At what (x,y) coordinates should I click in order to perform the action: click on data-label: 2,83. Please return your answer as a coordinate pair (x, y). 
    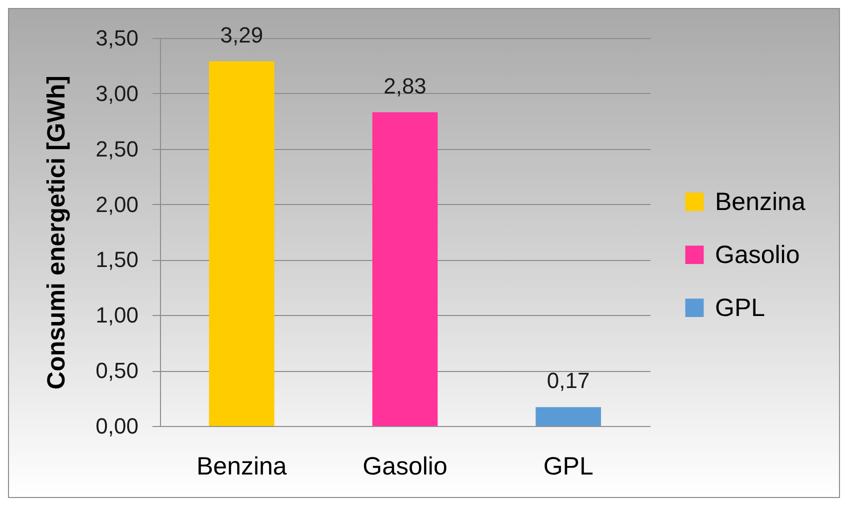
    Looking at the image, I should click on (405, 85).